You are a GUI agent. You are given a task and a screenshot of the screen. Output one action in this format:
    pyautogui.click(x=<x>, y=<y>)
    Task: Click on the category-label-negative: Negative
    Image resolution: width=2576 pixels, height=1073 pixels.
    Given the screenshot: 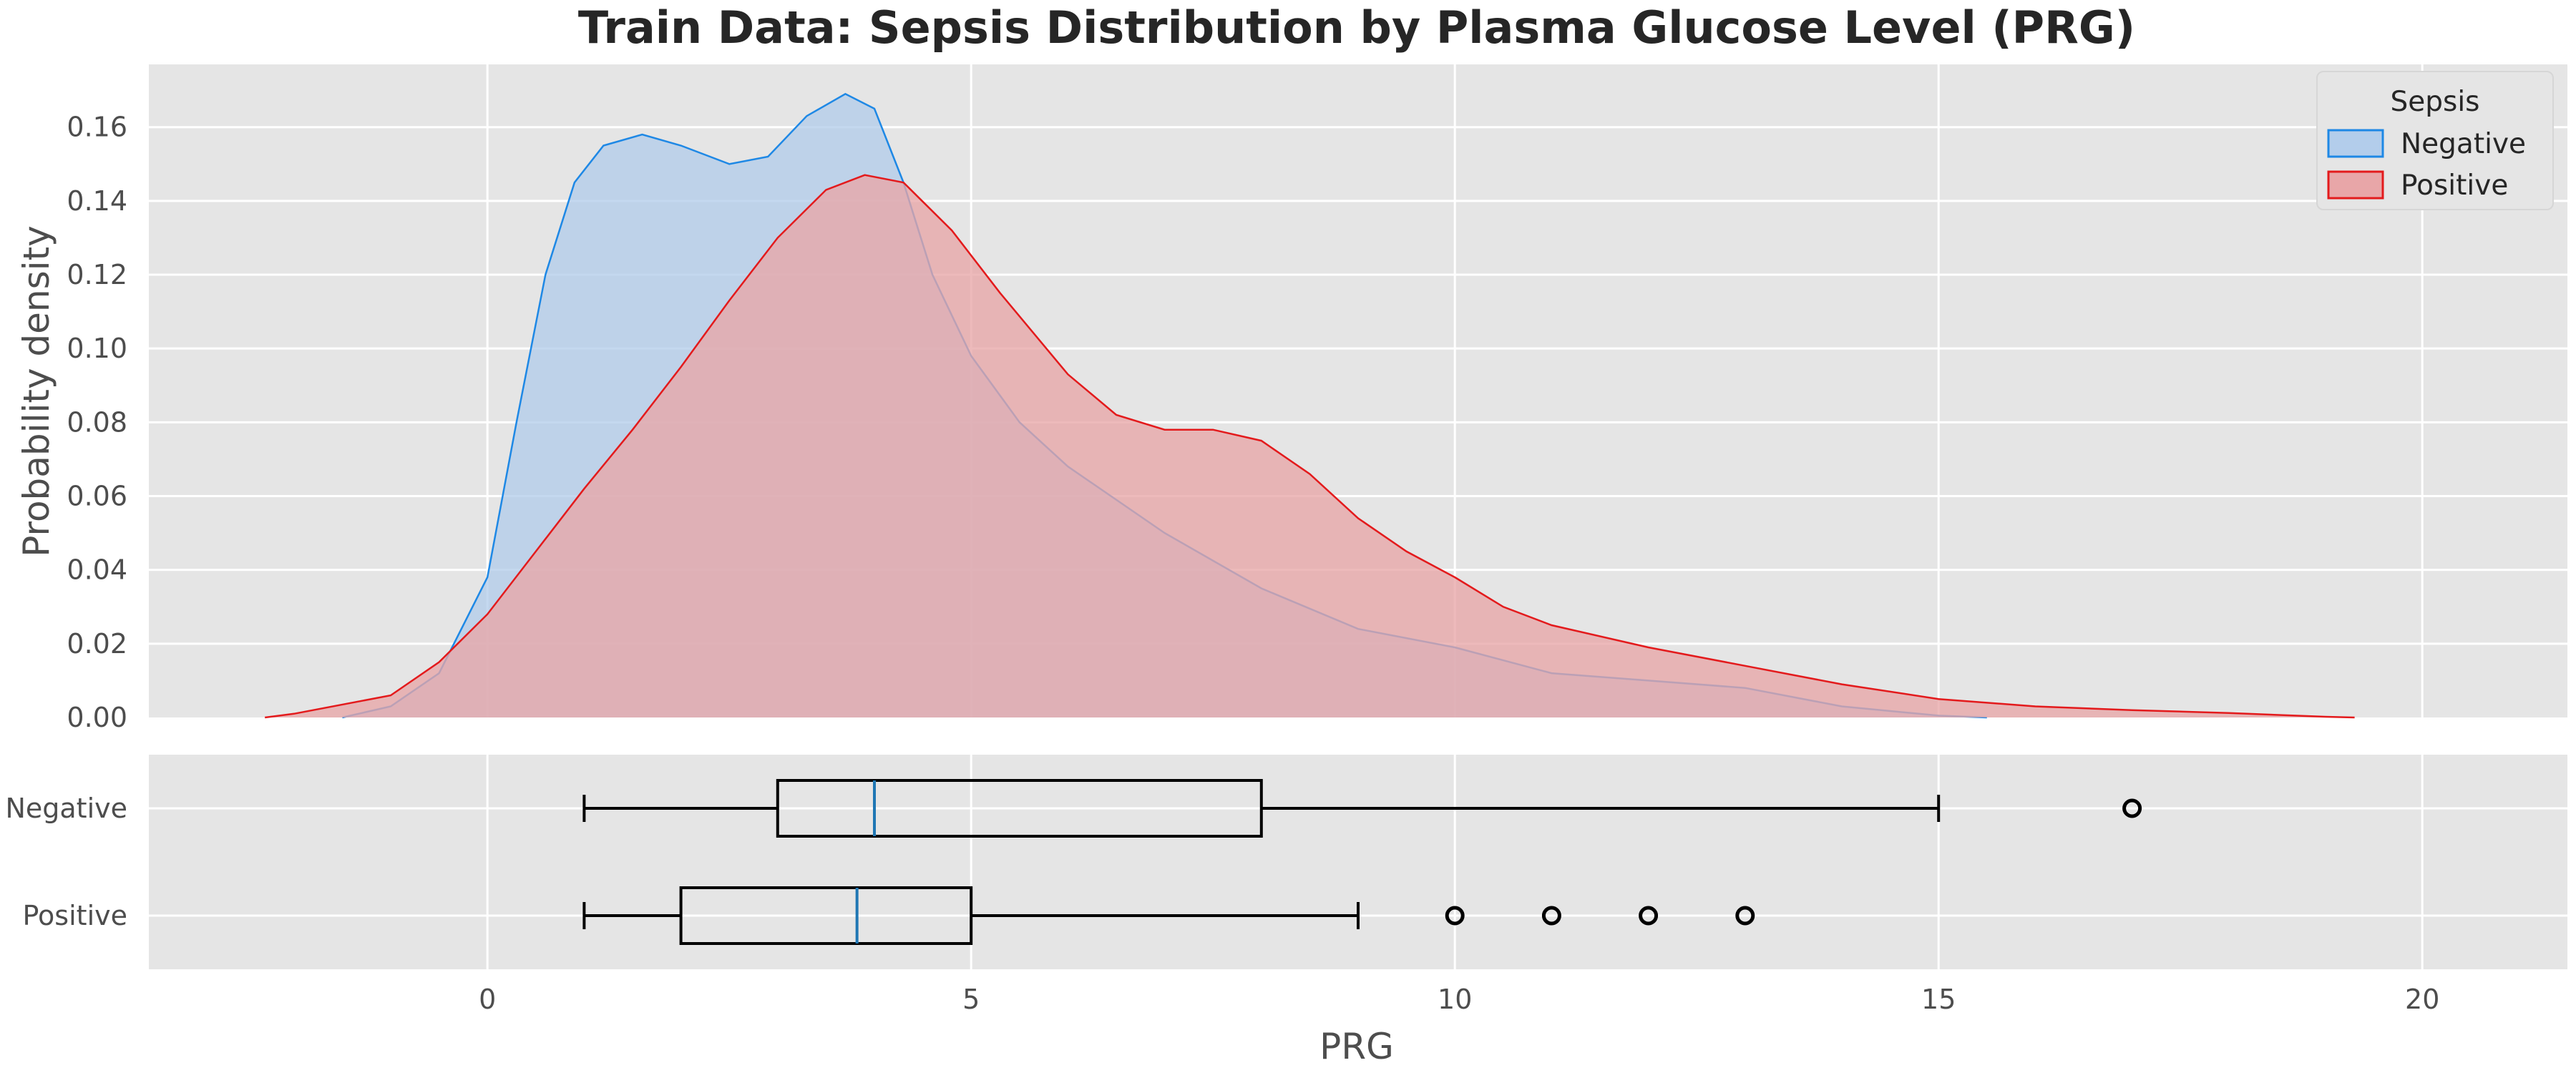 What is the action you would take?
    pyautogui.click(x=66, y=808)
    